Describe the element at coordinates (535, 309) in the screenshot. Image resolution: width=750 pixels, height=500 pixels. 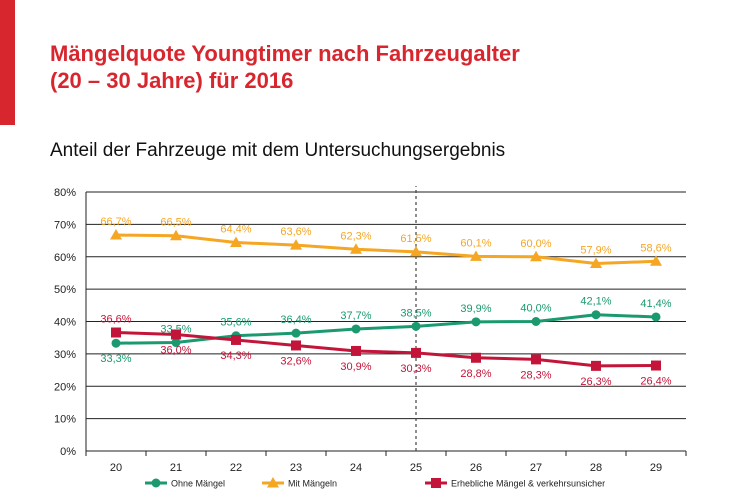
I see `data-label: 40,0%` at that location.